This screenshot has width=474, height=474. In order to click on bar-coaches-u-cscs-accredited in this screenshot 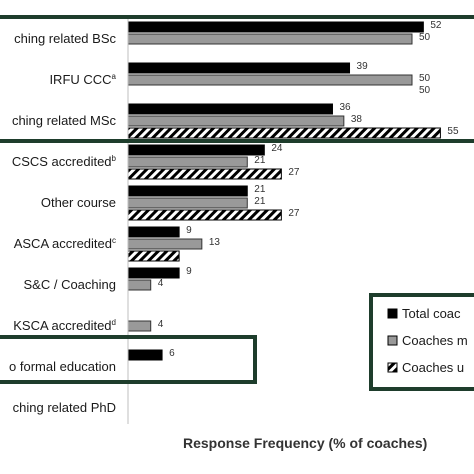, I will do `click(204, 174)`.